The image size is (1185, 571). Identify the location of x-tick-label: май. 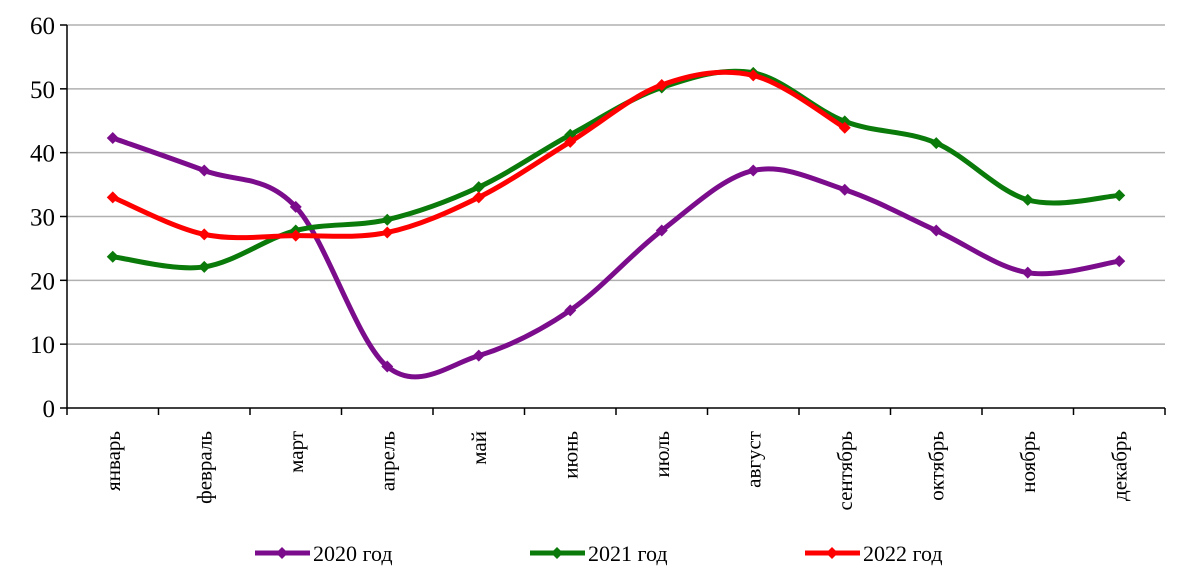
(479, 448).